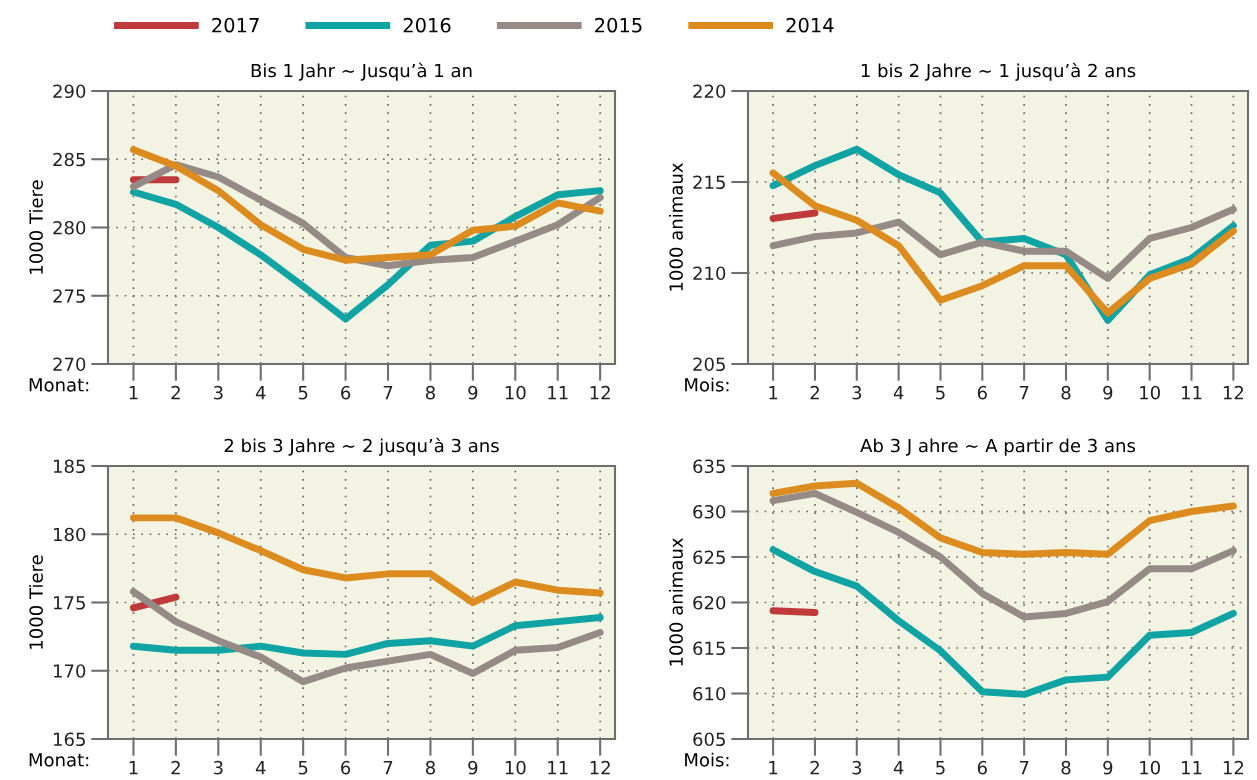 This screenshot has width=1257, height=780. Describe the element at coordinates (709, 557) in the screenshot. I see `y-tick-label: 625` at that location.